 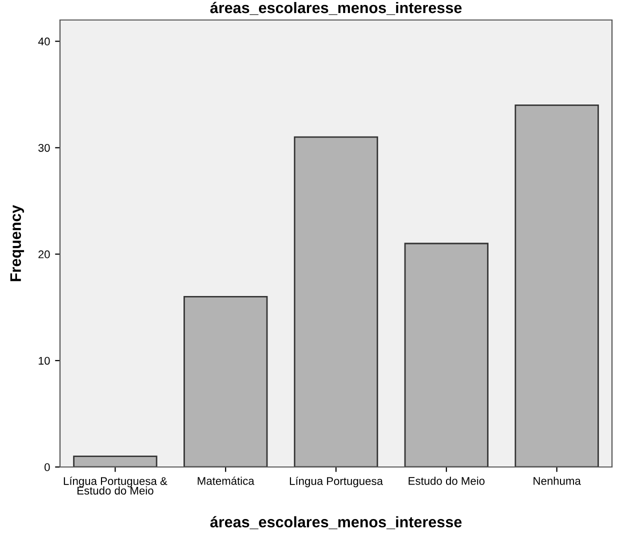 I want to click on x-tick-label: Estudo do Meio, so click(x=446, y=480).